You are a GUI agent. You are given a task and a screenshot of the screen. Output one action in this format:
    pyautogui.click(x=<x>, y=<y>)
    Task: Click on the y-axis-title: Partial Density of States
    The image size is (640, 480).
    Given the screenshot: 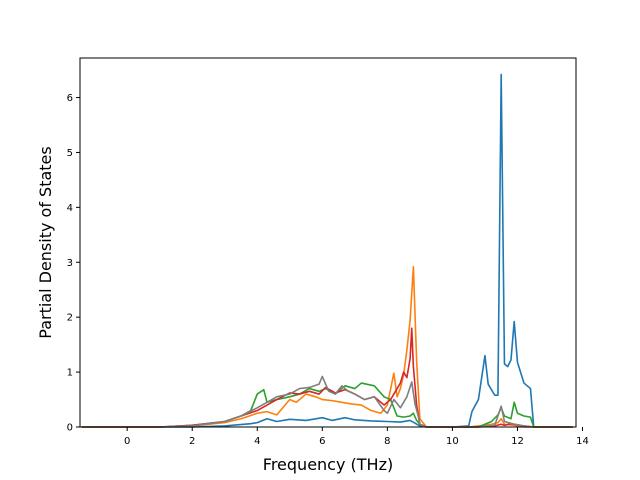 What is the action you would take?
    pyautogui.click(x=45, y=242)
    